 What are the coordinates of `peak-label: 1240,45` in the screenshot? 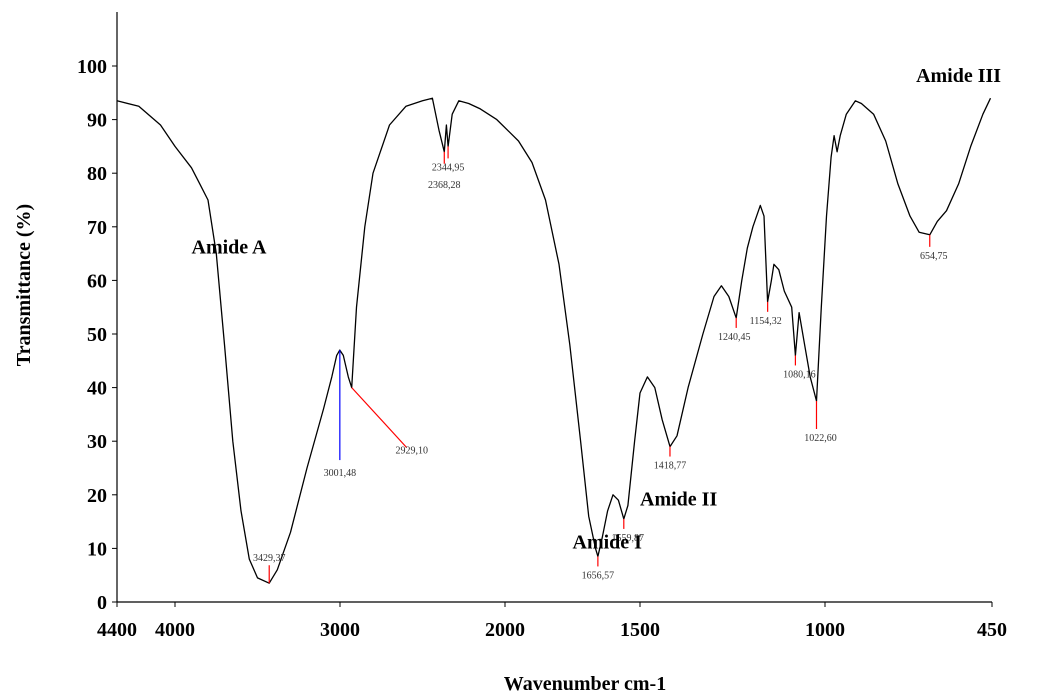 It's located at (734, 337).